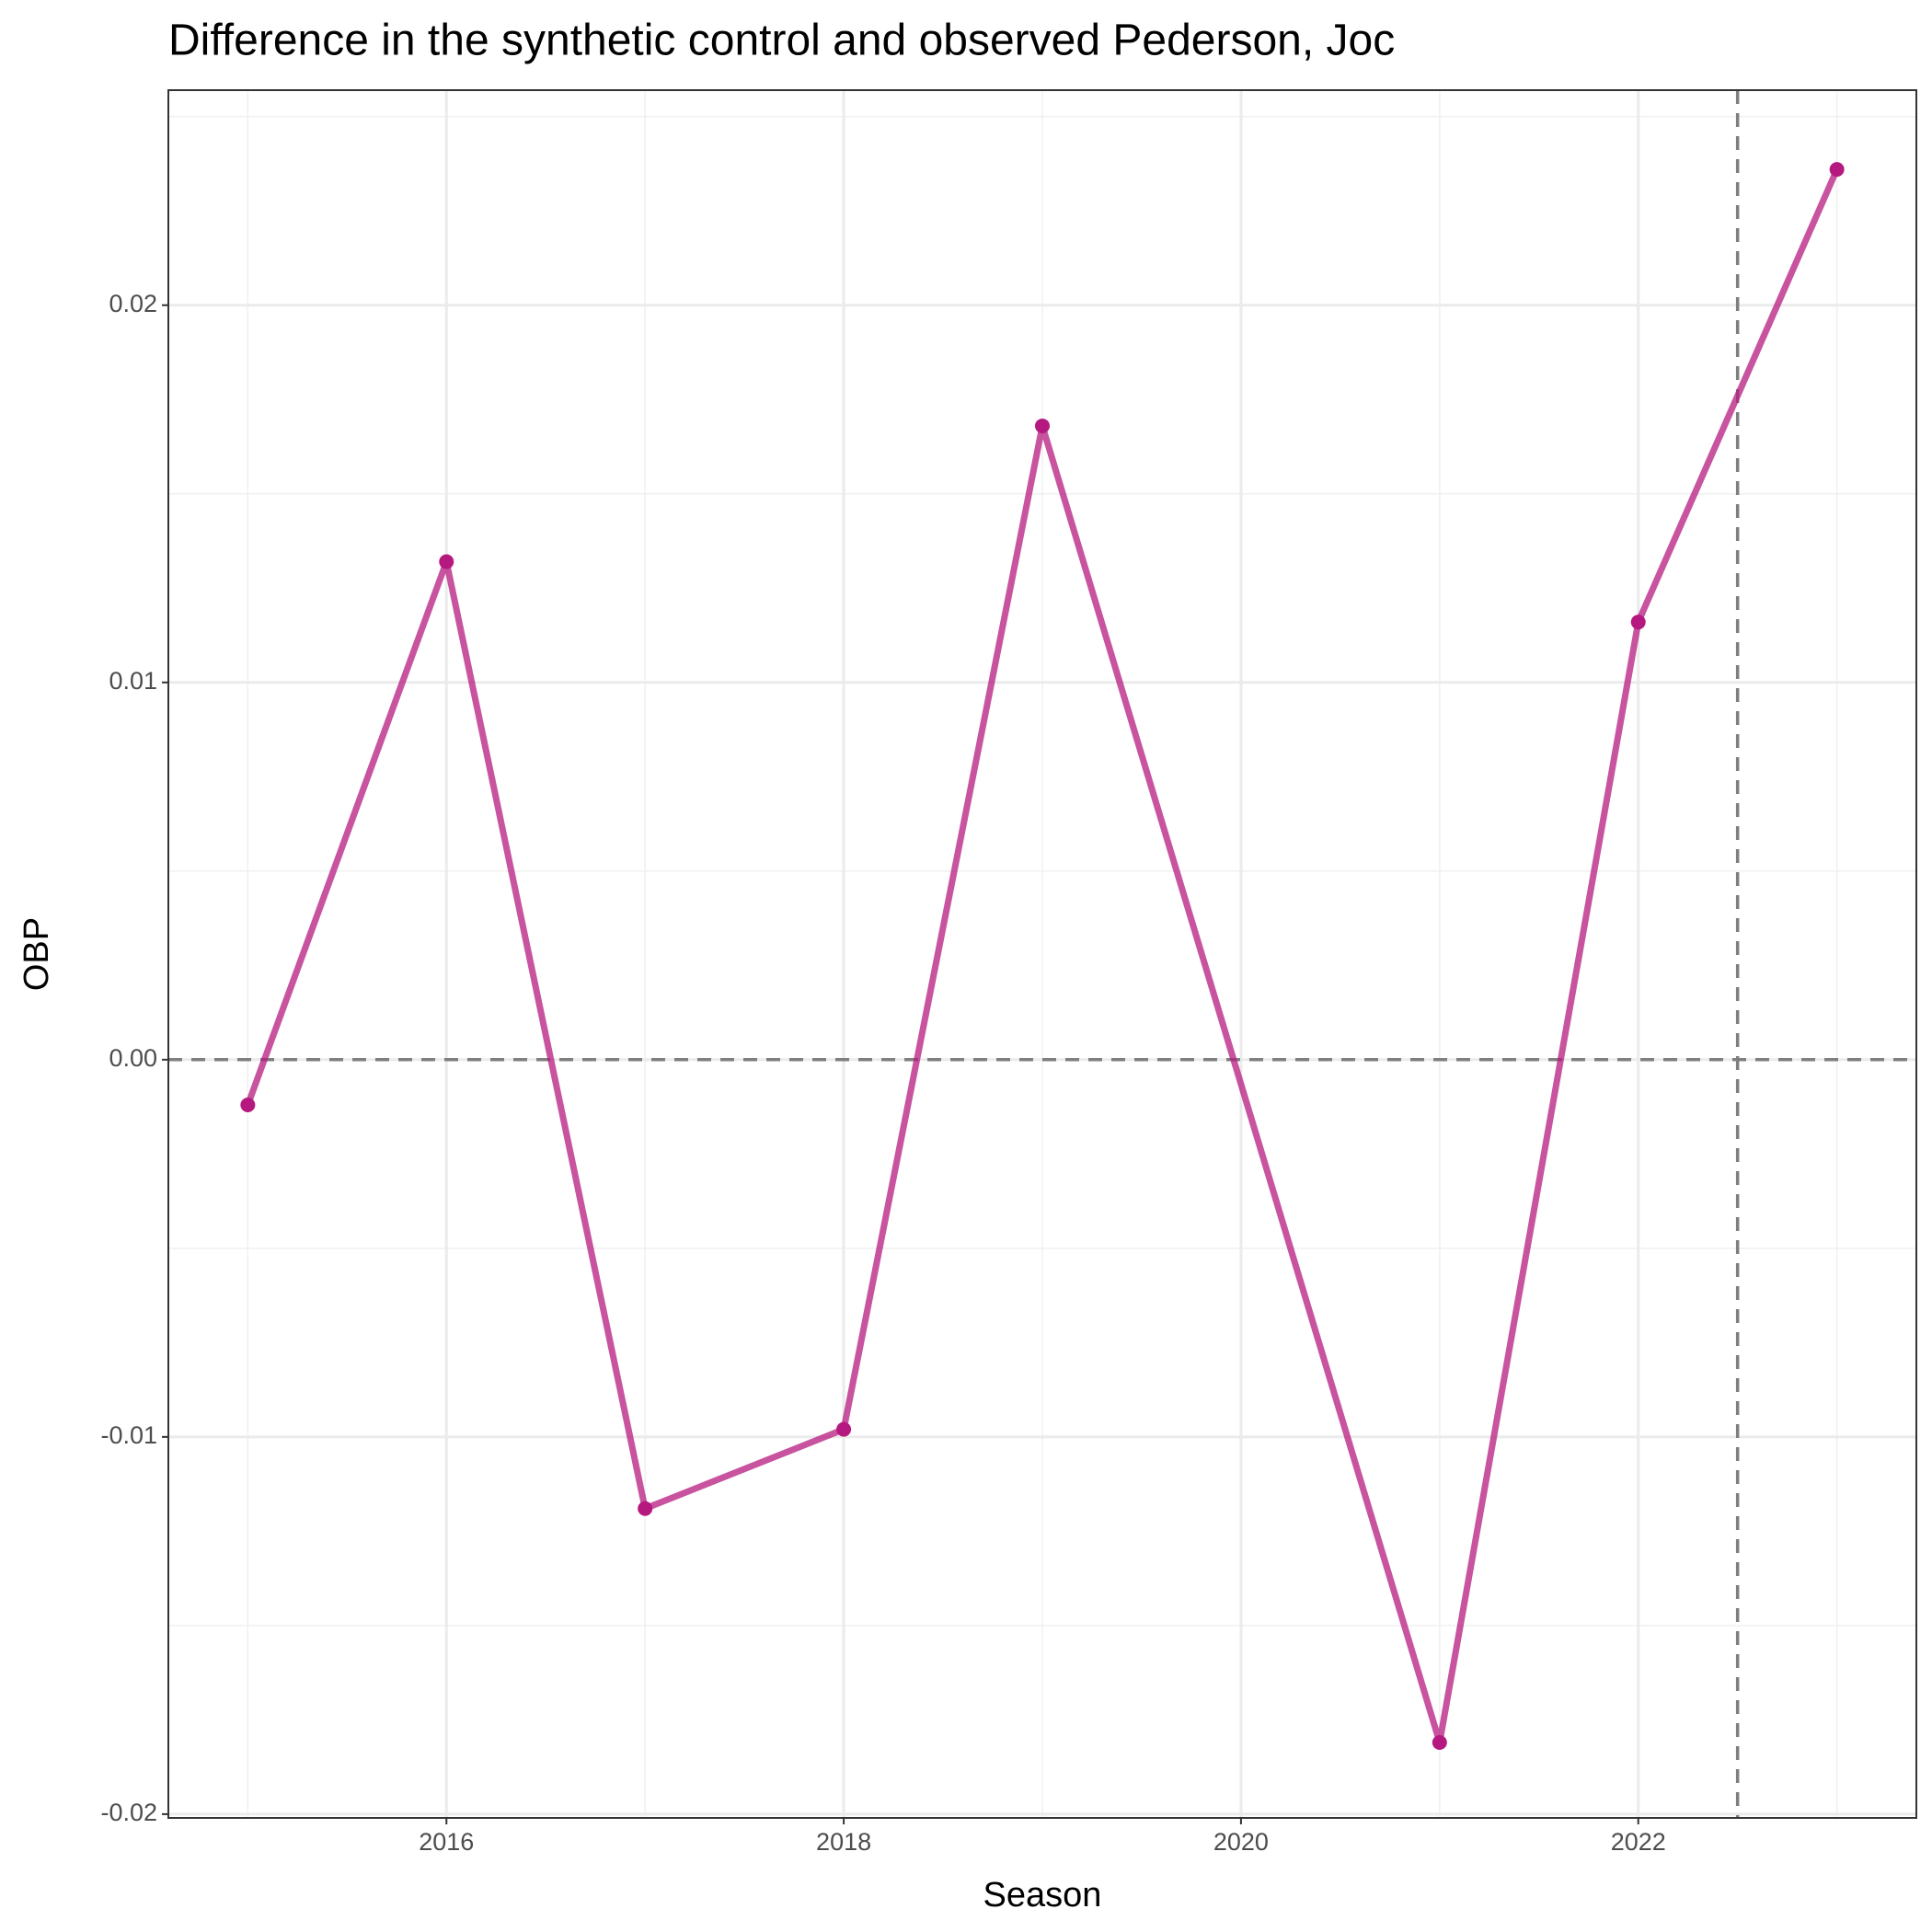 The height and width of the screenshot is (1932, 1932). Describe the element at coordinates (128, 1435) in the screenshot. I see `y-tick-label: -0.01` at that location.